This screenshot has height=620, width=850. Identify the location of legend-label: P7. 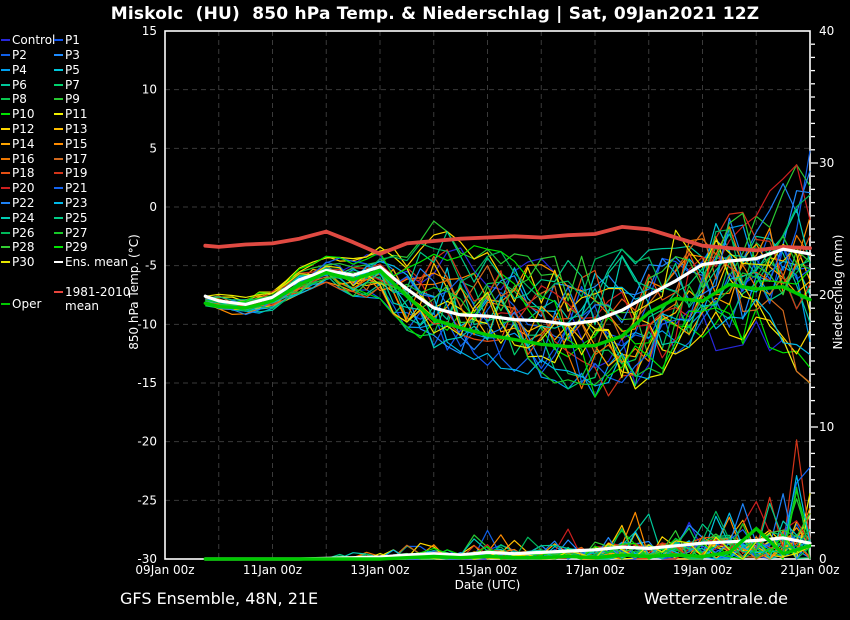
(72, 84).